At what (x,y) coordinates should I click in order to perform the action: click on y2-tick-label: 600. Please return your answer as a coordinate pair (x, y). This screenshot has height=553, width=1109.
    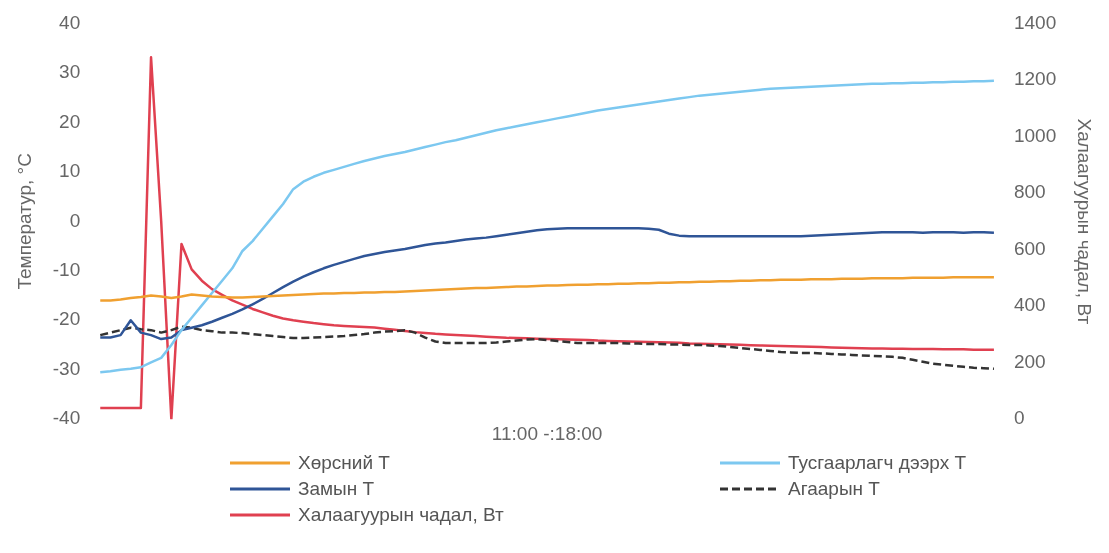
    Looking at the image, I should click on (1029, 248).